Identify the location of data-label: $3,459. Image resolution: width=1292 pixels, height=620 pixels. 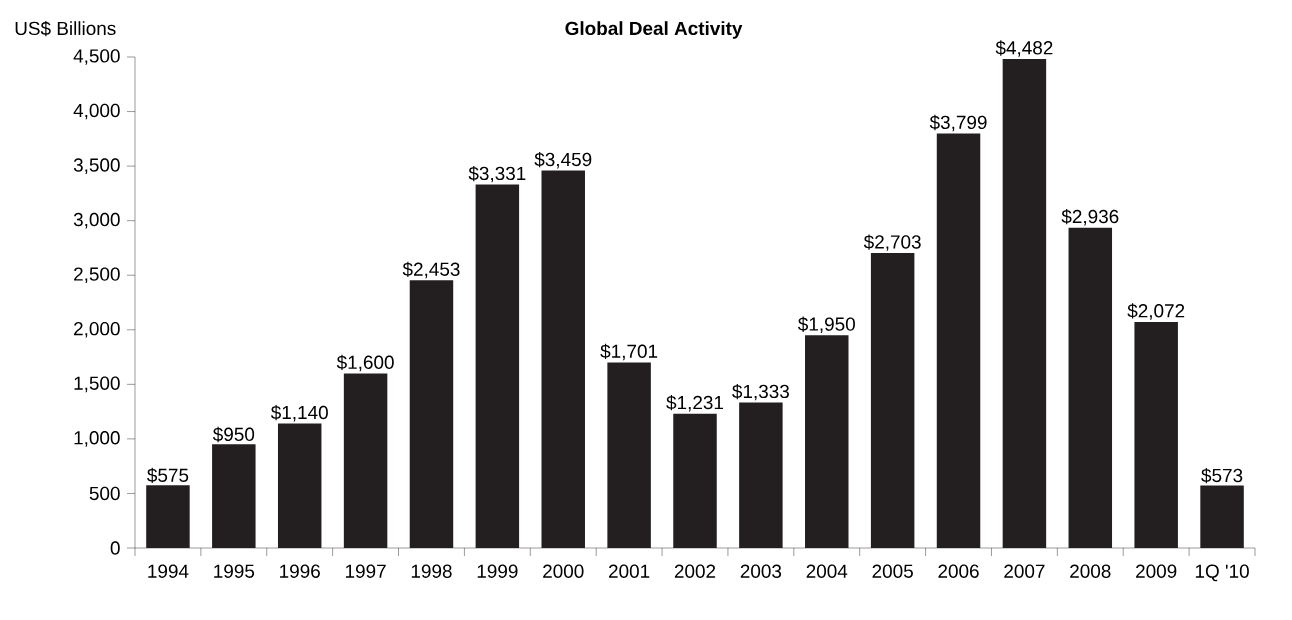
(563, 160).